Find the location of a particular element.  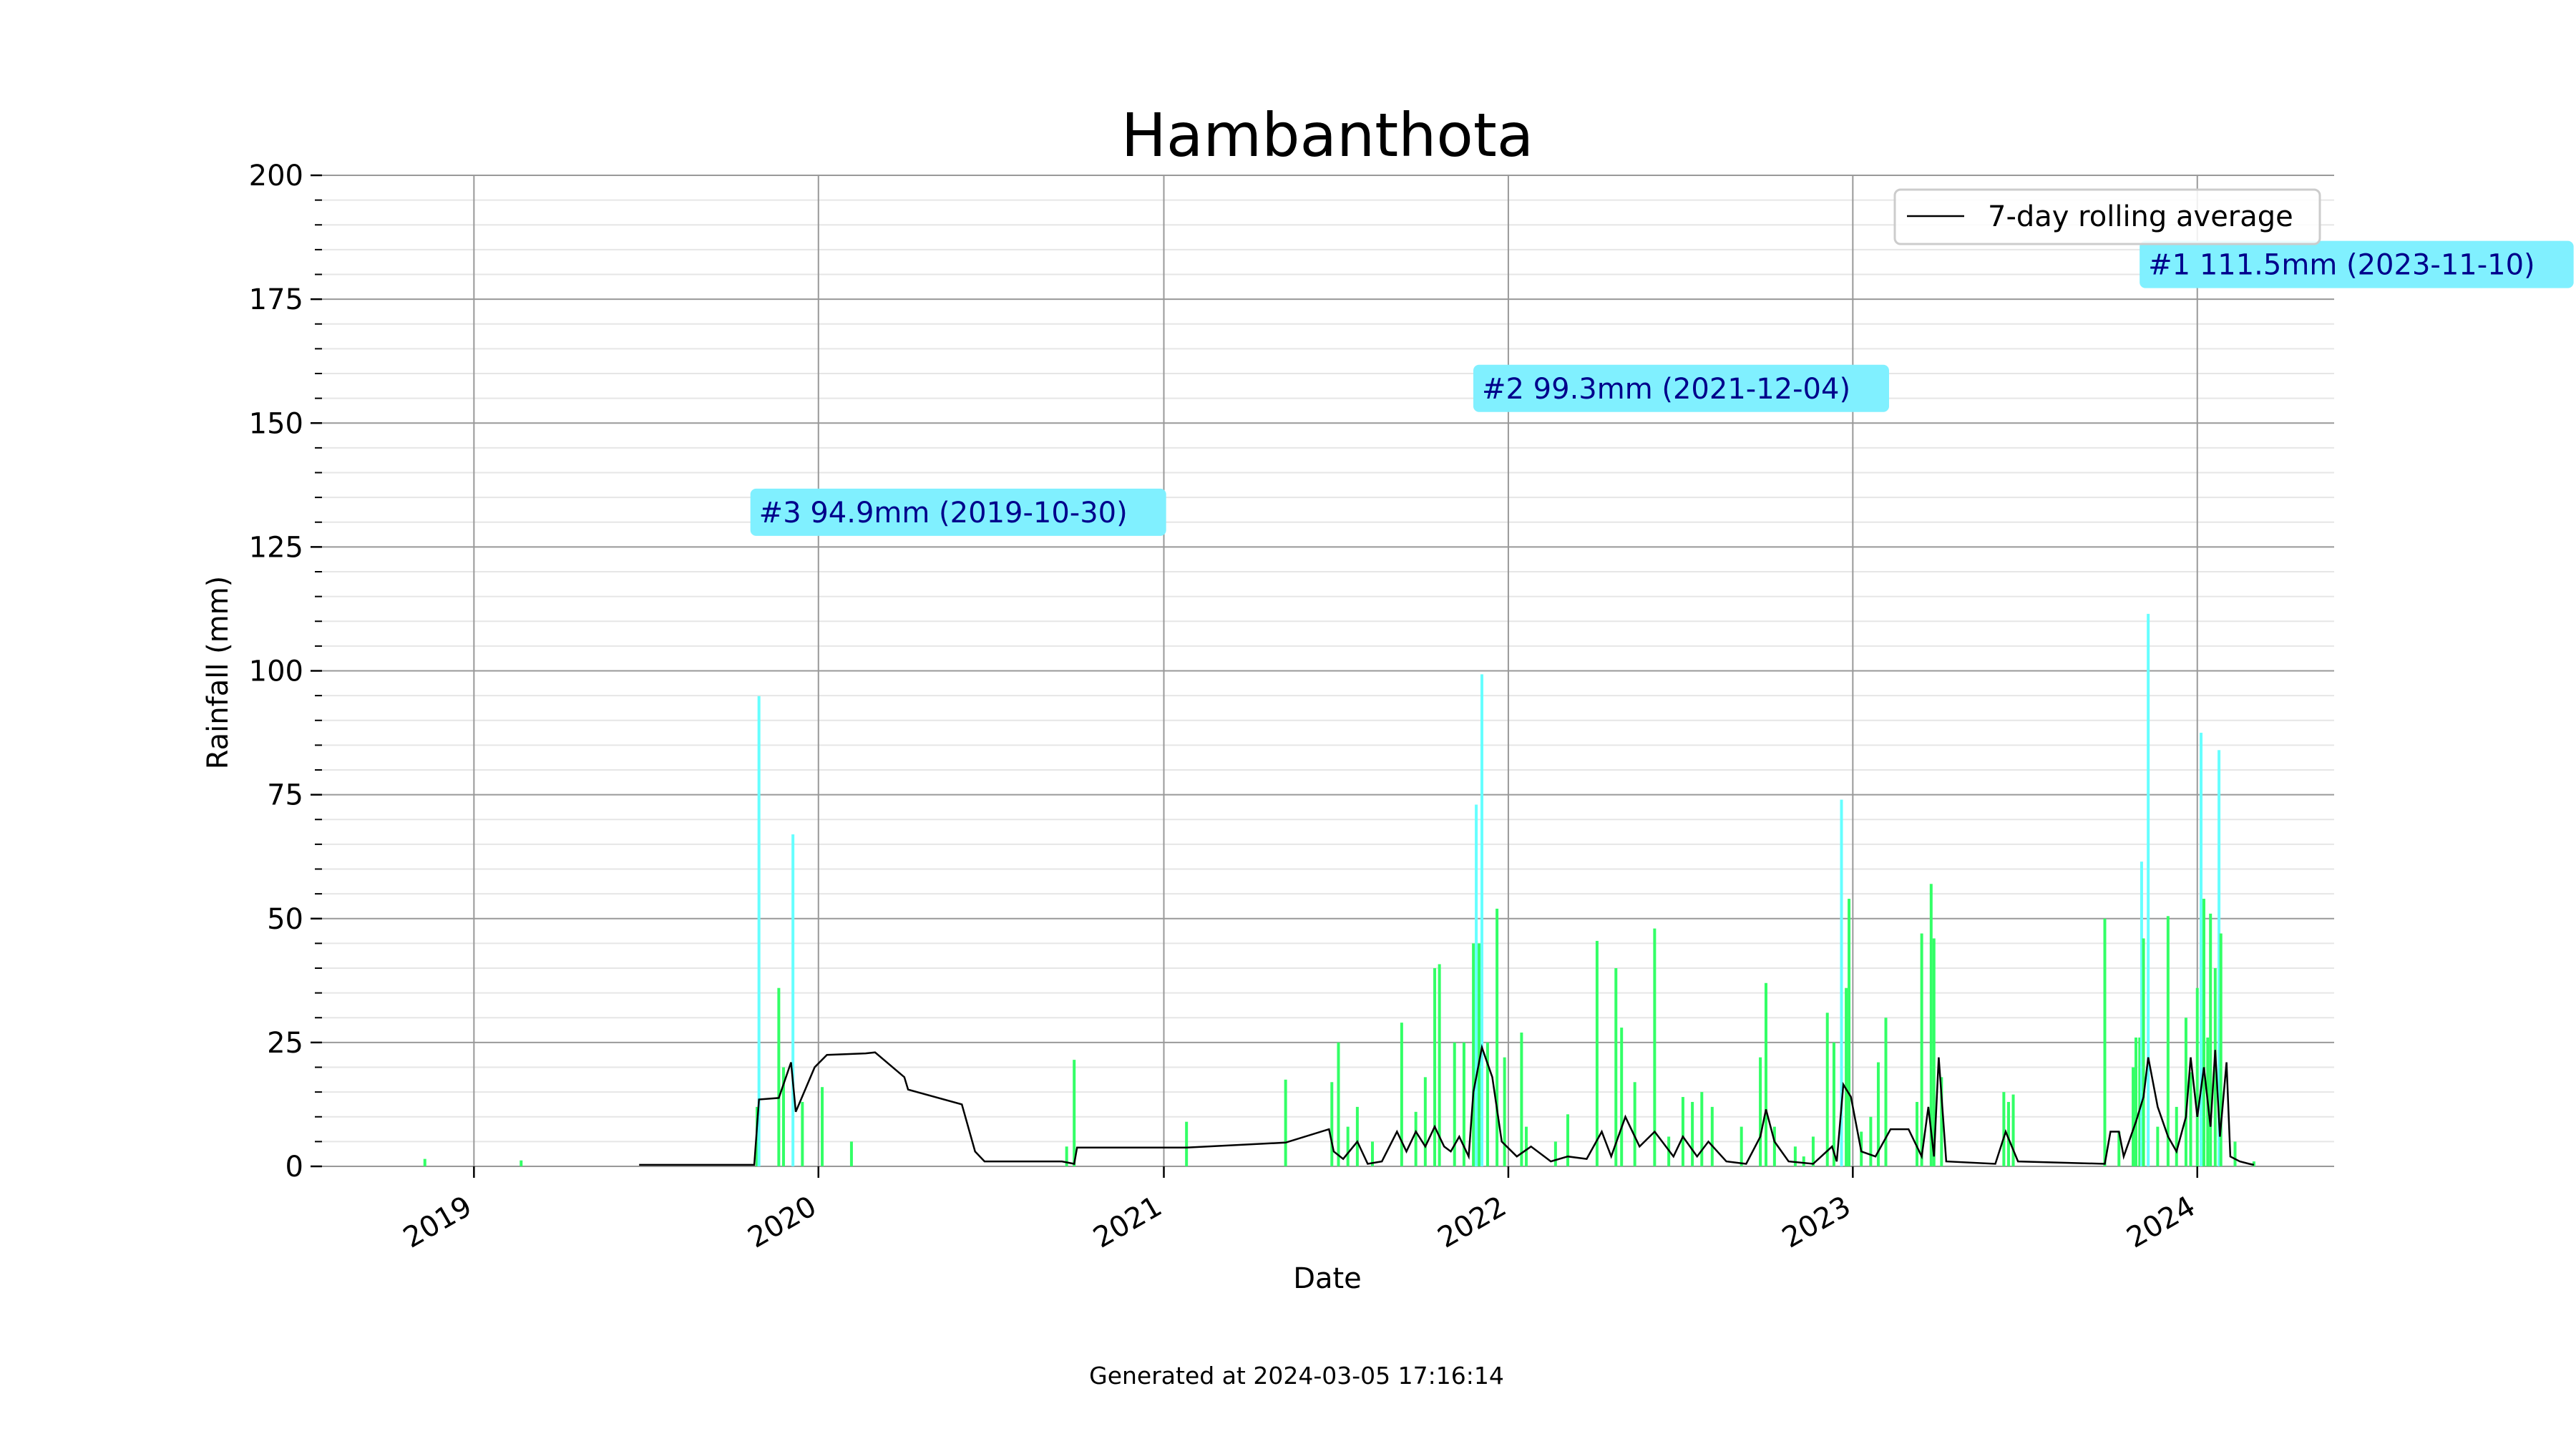

annotation-label: #1 111.5mm (2023-11-10) is located at coordinates (2341, 265).